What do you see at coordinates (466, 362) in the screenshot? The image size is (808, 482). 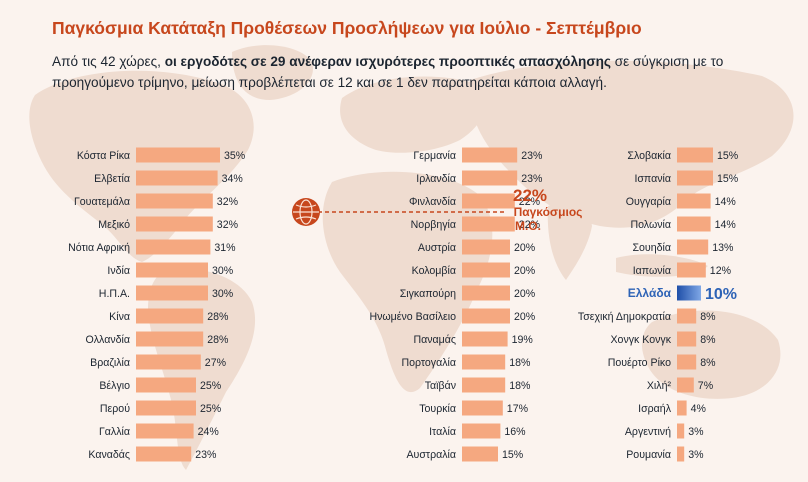 I see `bar-row: Πορτογαλία 18%` at bounding box center [466, 362].